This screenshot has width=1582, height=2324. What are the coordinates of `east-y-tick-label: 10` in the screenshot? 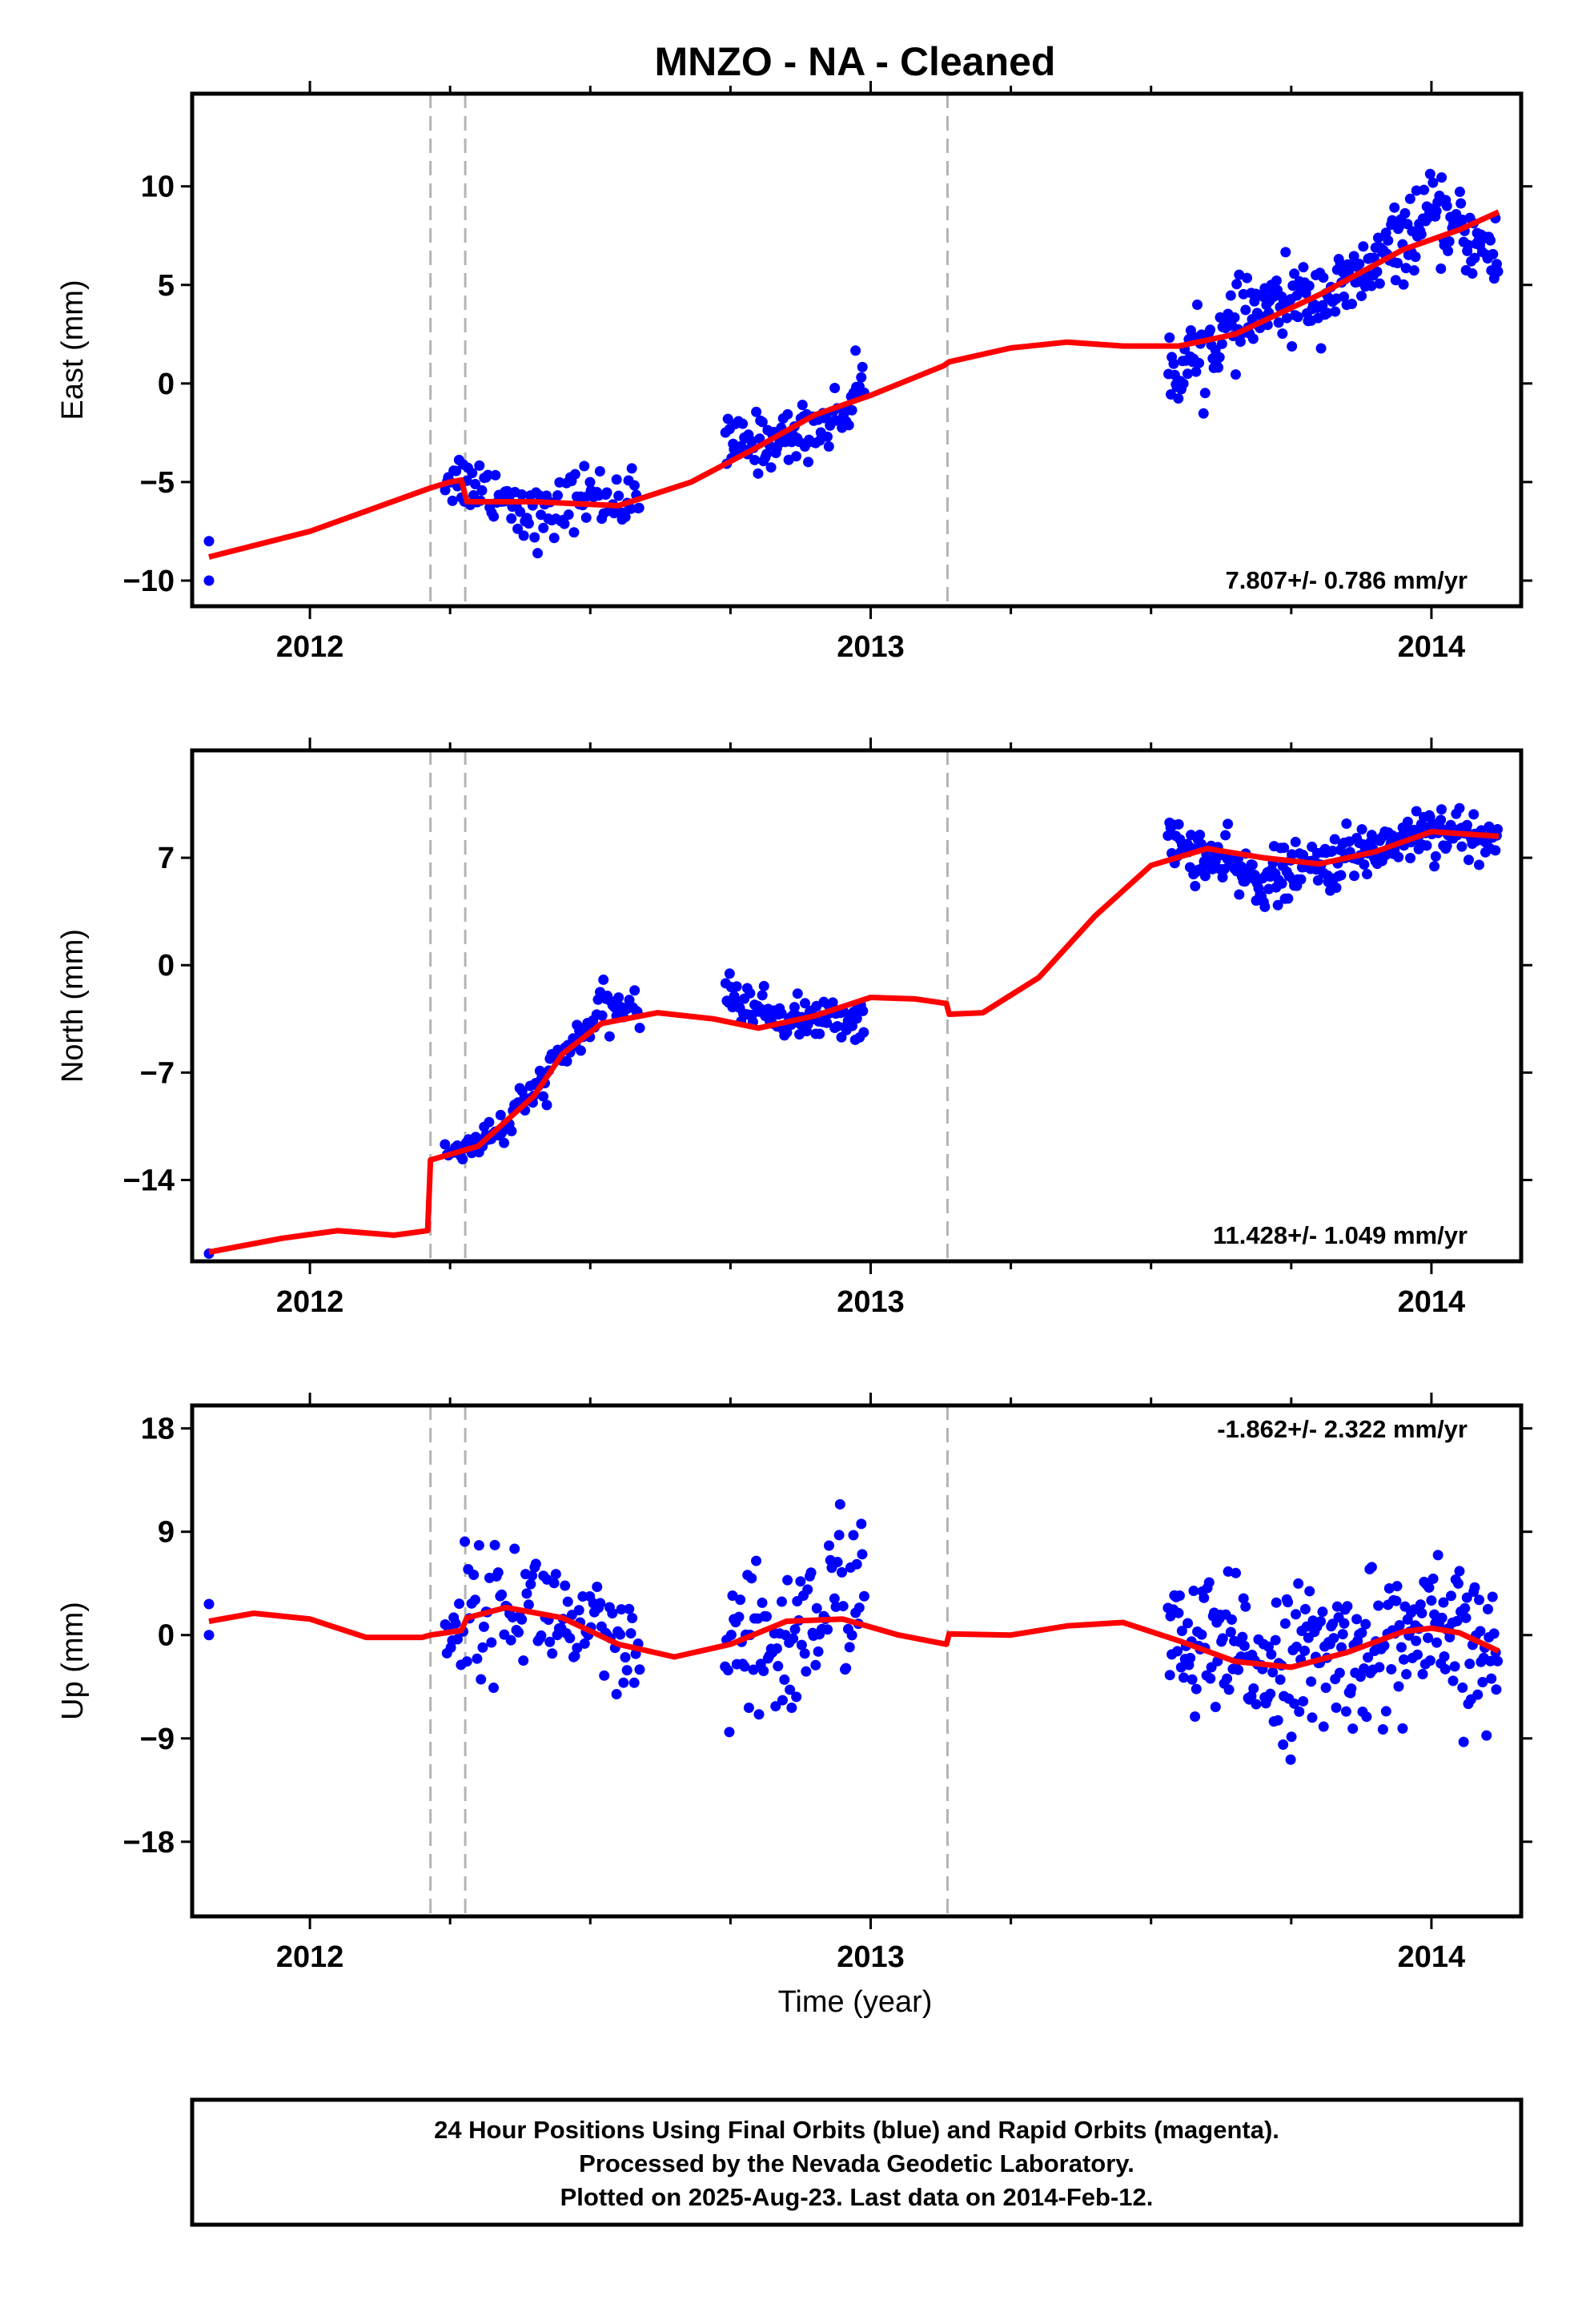 It's located at (158, 187).